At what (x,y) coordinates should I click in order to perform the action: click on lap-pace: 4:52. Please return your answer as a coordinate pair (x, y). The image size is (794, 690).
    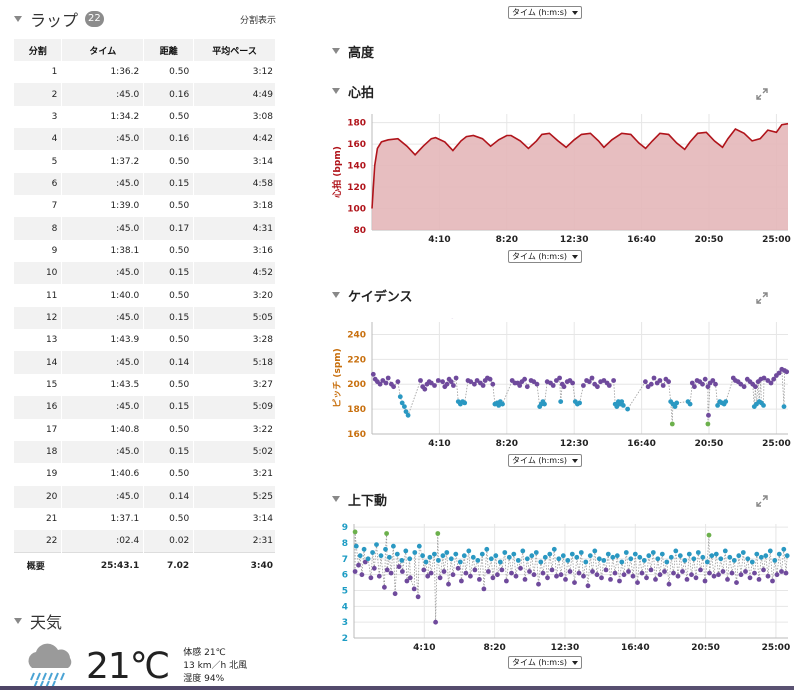
    Looking at the image, I should click on (234, 273).